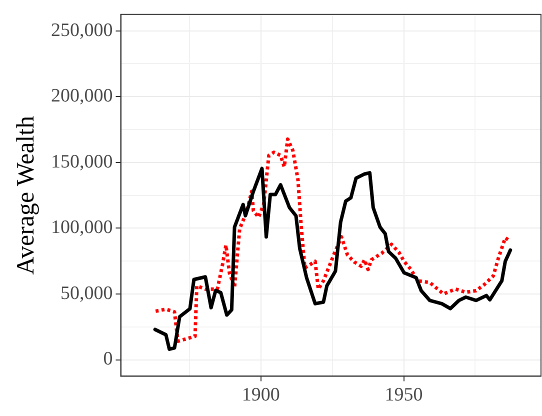 The image size is (542, 416). What do you see at coordinates (82, 30) in the screenshot?
I see `y-tick-label: 250,000` at bounding box center [82, 30].